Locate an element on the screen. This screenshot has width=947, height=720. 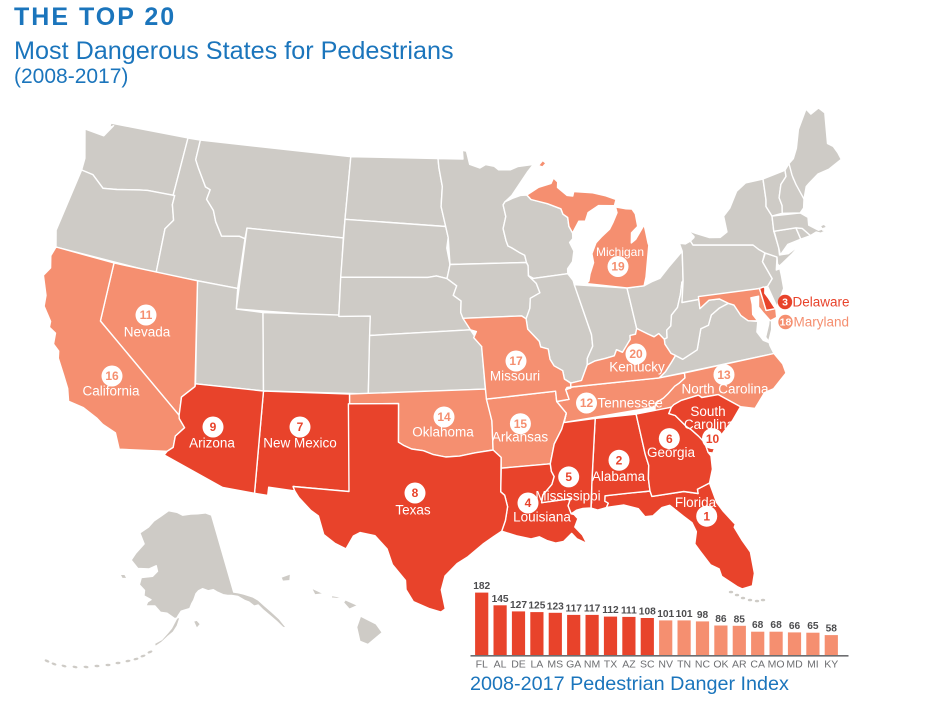
svg-text: 1 is located at coordinates (706, 516).